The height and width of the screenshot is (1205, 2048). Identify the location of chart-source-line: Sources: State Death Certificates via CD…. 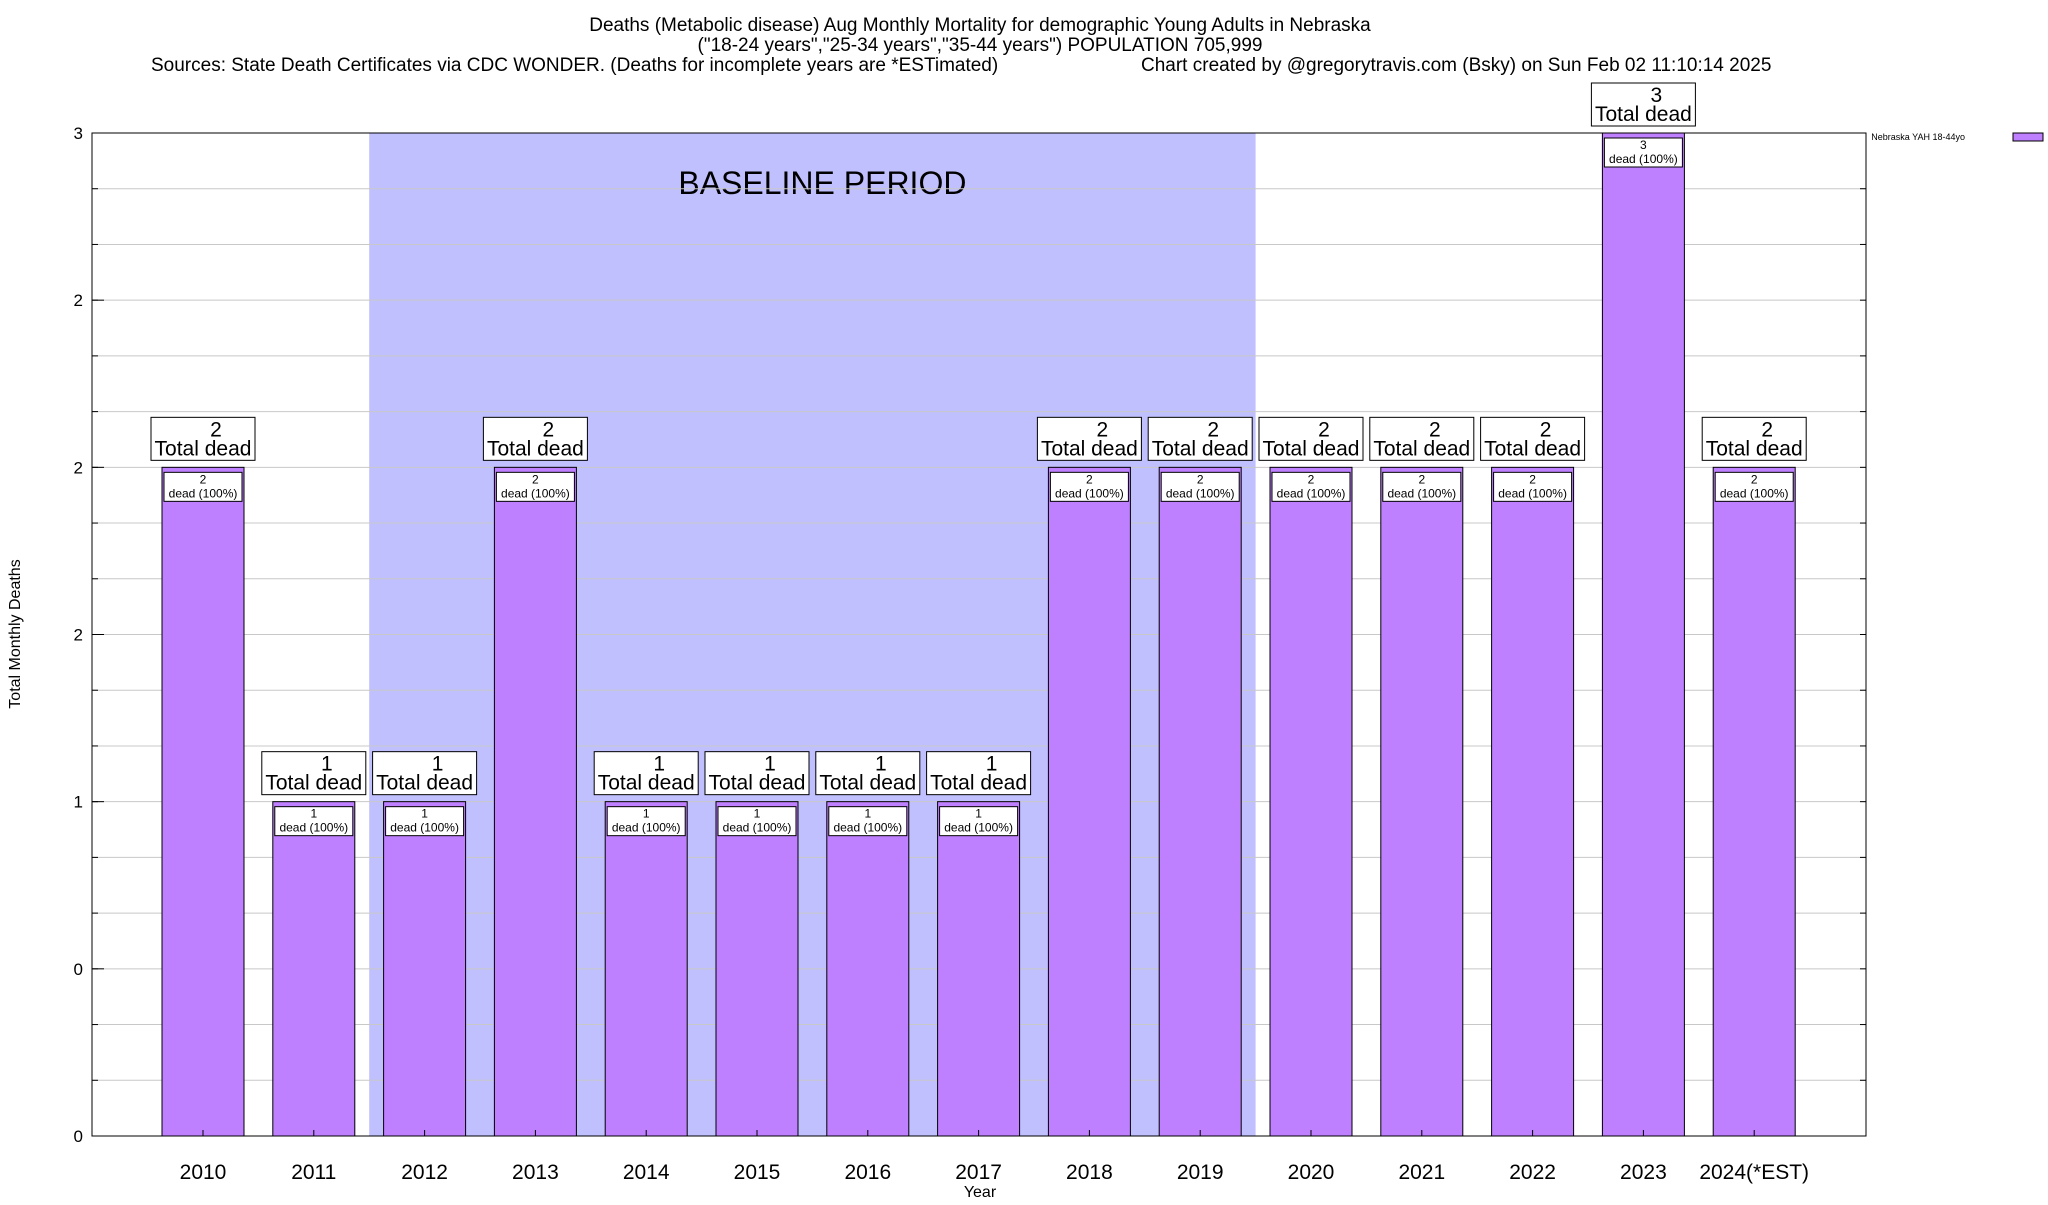
(574, 65).